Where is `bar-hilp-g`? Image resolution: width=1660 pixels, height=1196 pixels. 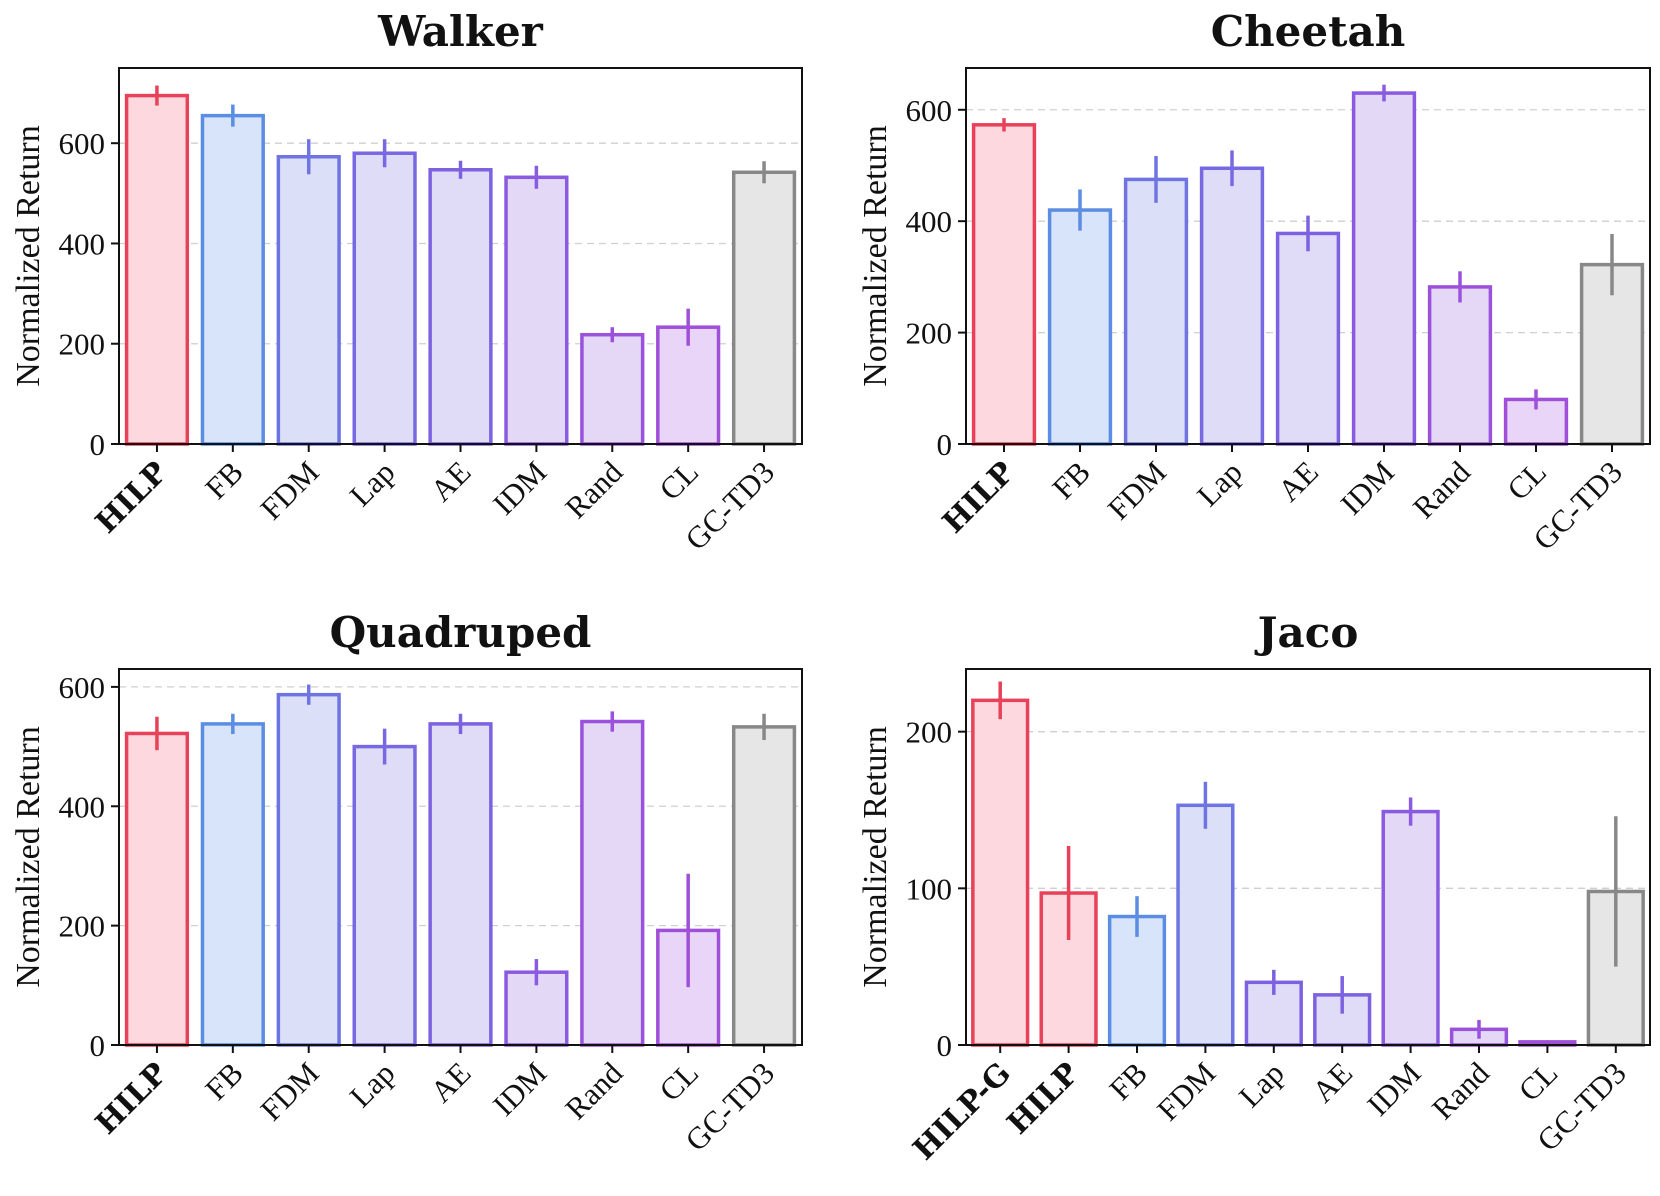 bar-hilp-g is located at coordinates (1000, 872).